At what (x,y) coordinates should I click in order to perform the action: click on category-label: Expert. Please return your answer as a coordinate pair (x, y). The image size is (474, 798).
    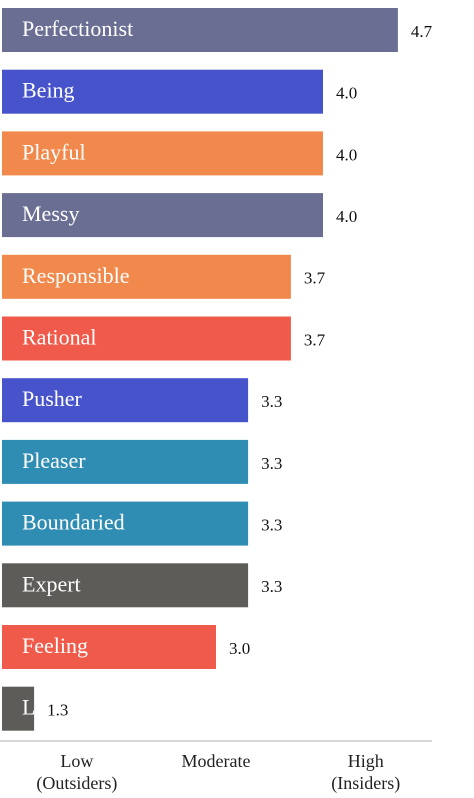
    Looking at the image, I should click on (51, 583).